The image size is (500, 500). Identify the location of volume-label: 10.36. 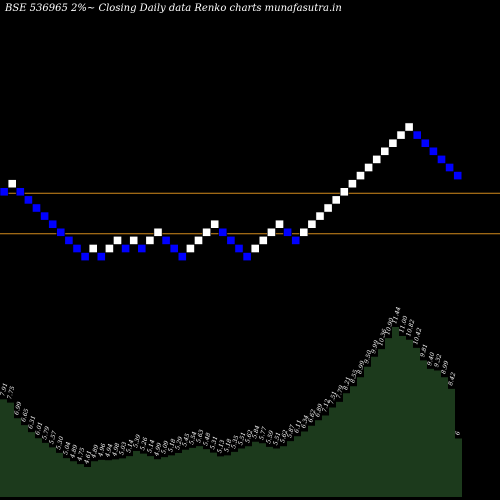
(382, 337).